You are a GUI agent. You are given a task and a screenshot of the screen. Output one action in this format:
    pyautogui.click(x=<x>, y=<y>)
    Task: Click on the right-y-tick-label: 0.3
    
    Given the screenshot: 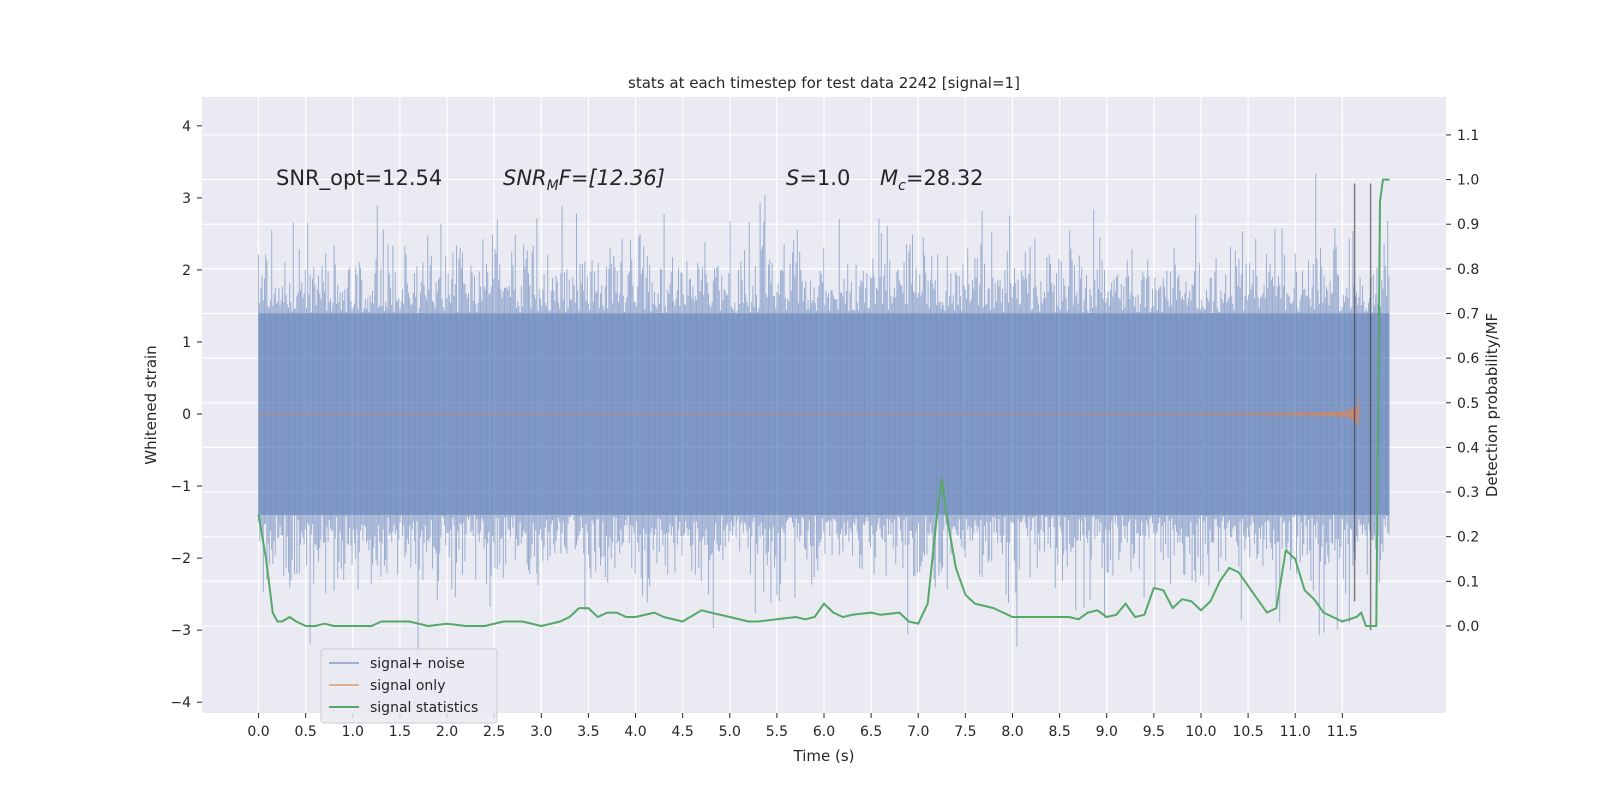 What is the action you would take?
    pyautogui.click(x=1468, y=493)
    